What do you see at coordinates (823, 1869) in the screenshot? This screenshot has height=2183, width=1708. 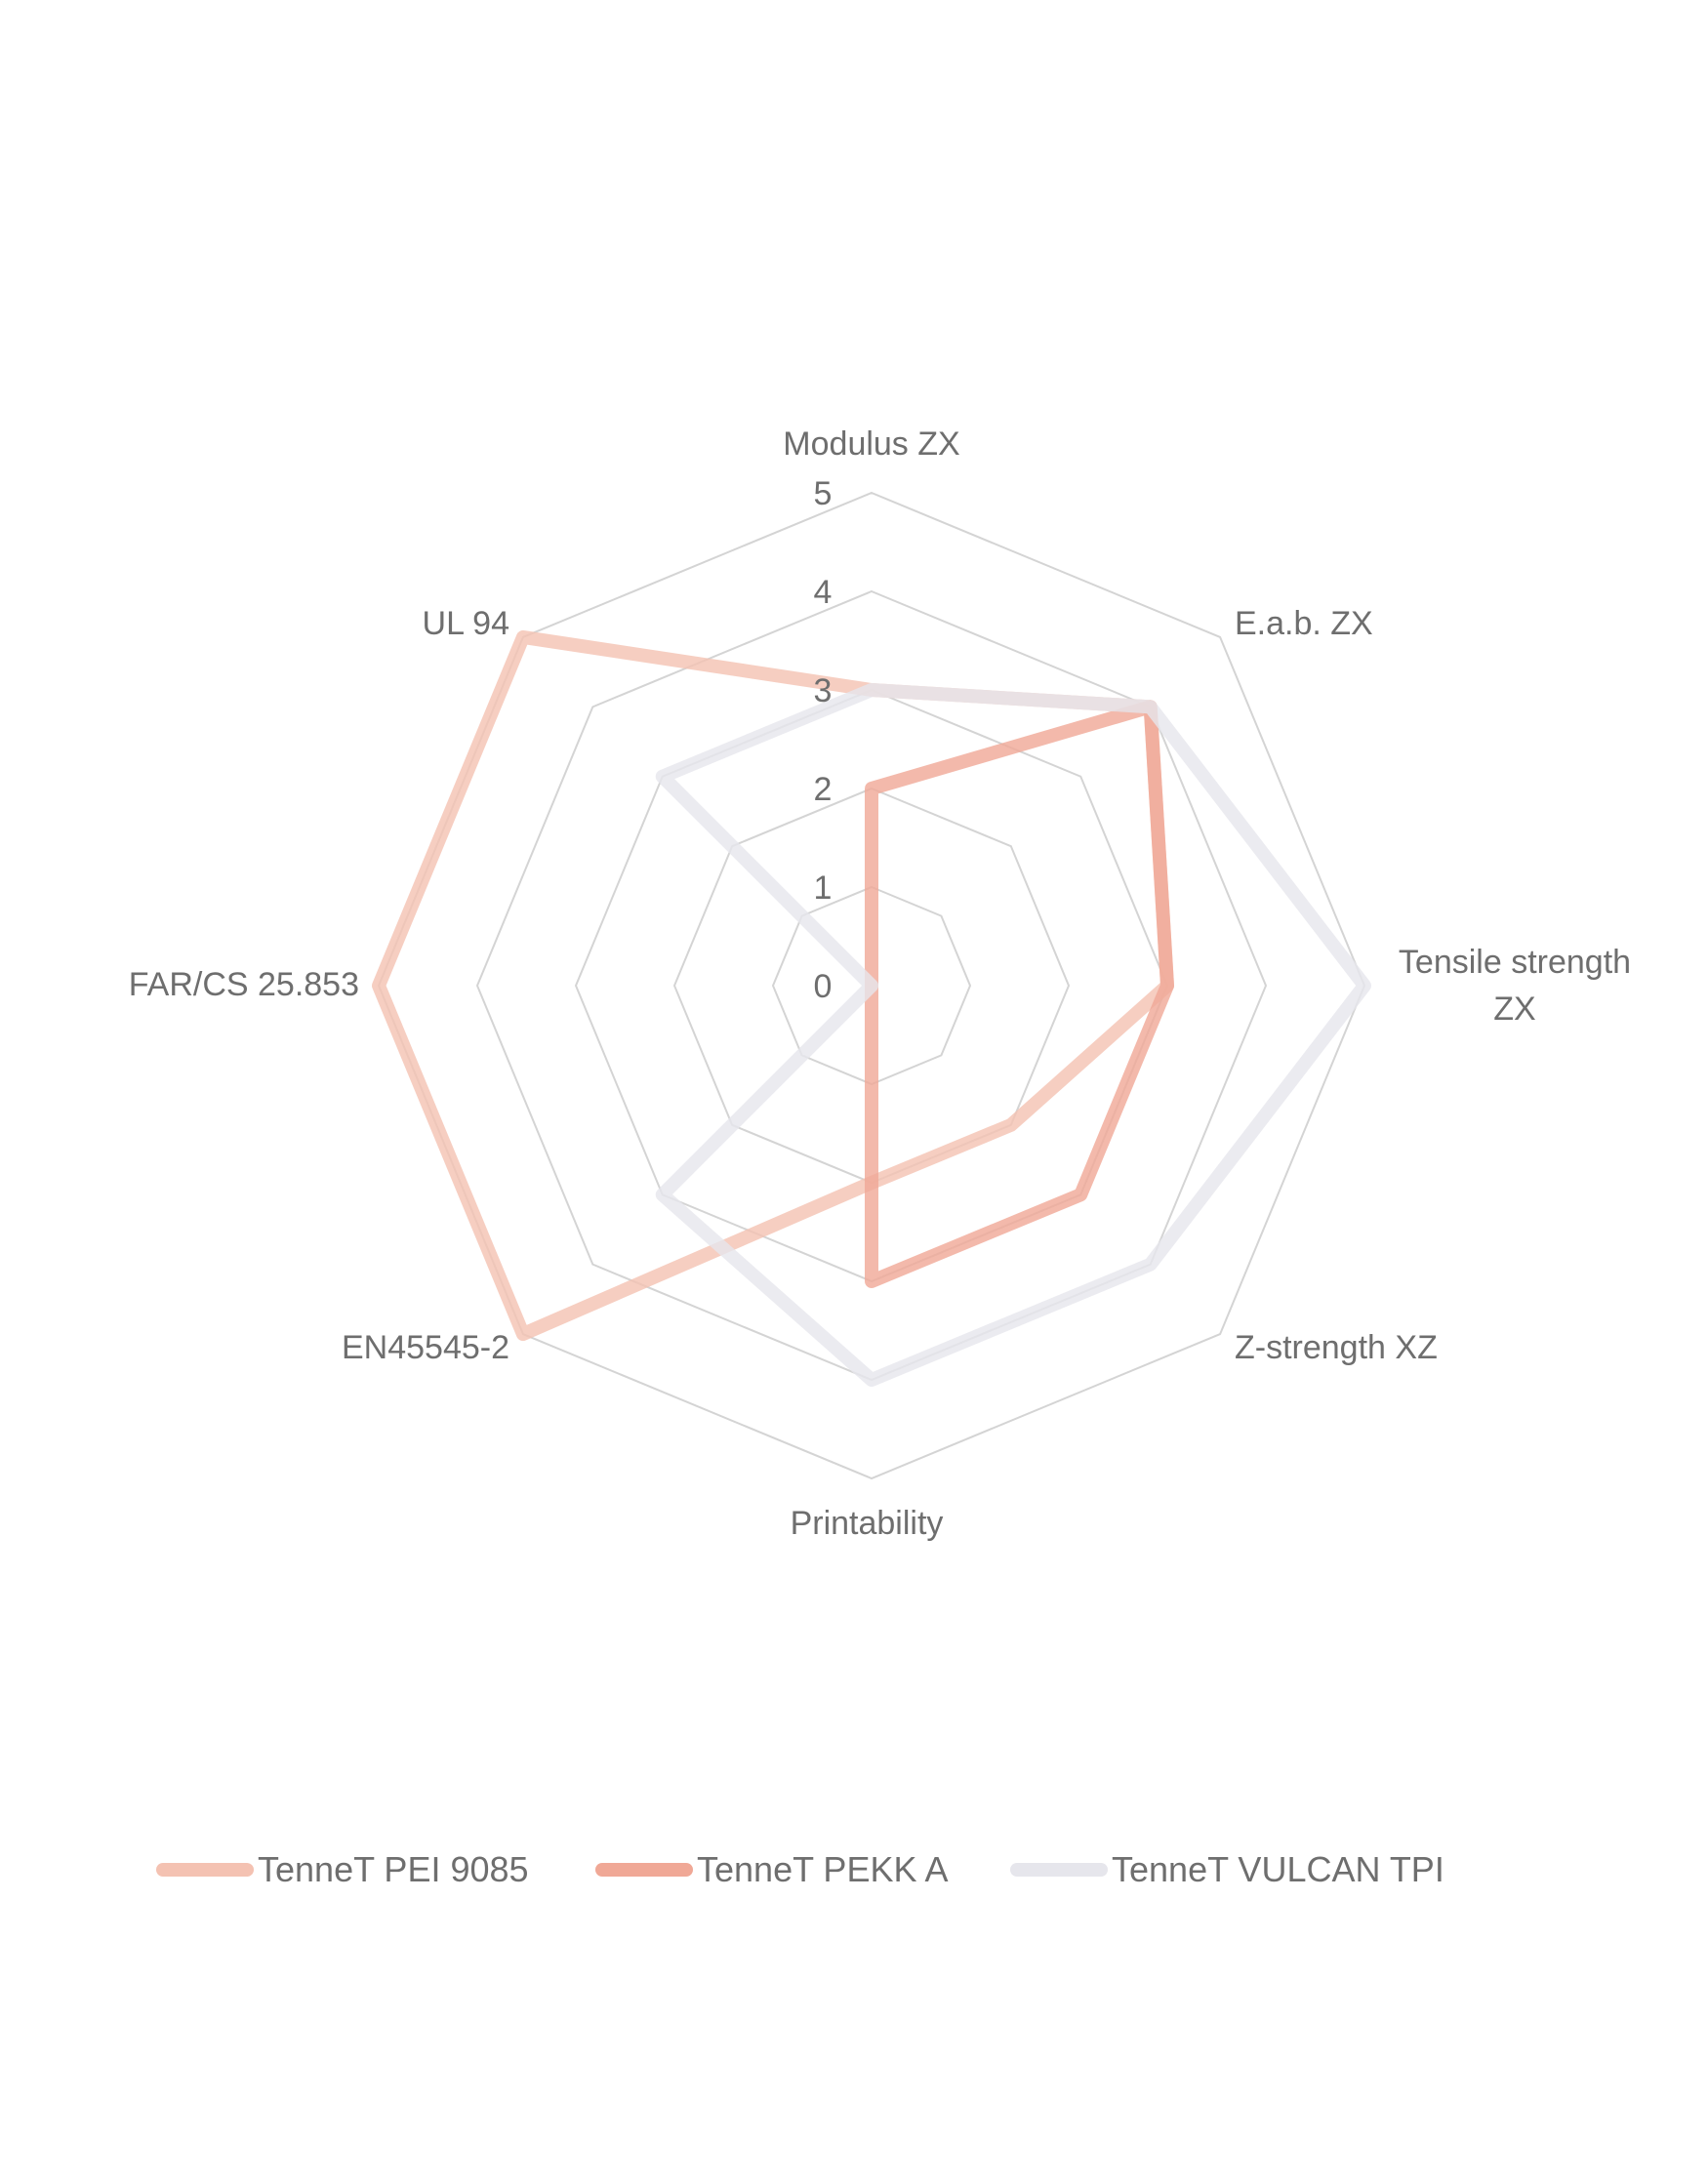 I see `legend-label-pekk-a: TenneT PEKK A` at bounding box center [823, 1869].